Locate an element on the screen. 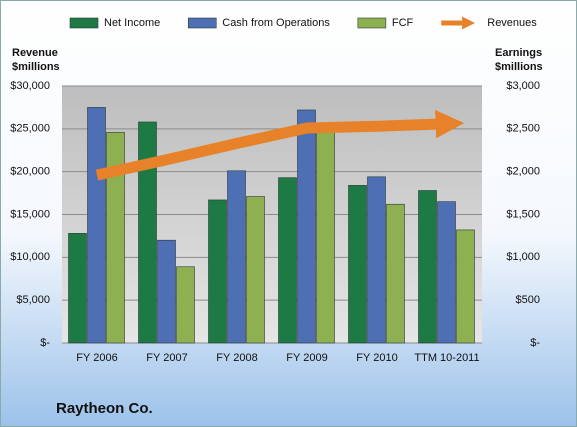 This screenshot has height=427, width=577. legend-label: Cash from Operations is located at coordinates (276, 23).